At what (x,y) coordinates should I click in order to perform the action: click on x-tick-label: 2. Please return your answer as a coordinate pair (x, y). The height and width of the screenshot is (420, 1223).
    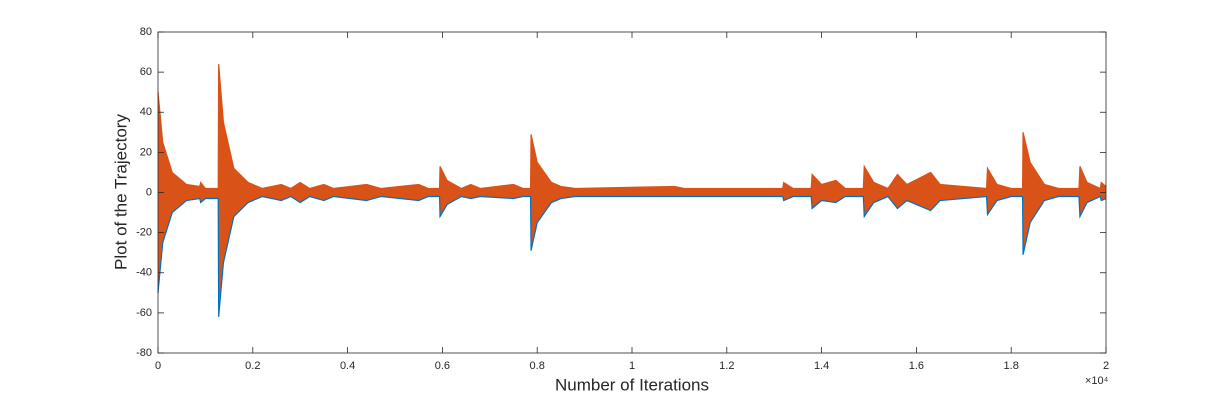
    Looking at the image, I should click on (1106, 366).